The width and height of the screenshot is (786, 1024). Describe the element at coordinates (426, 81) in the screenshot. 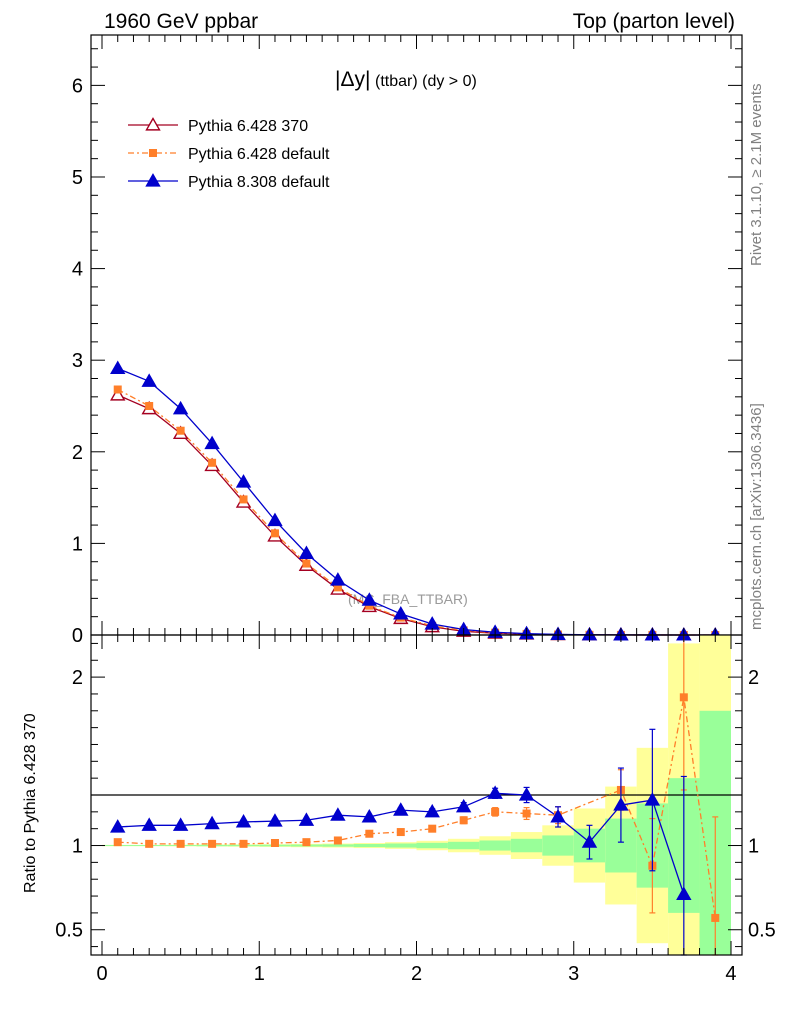

I see `plot-title-sub: (ttbar) (dy > 0)` at that location.